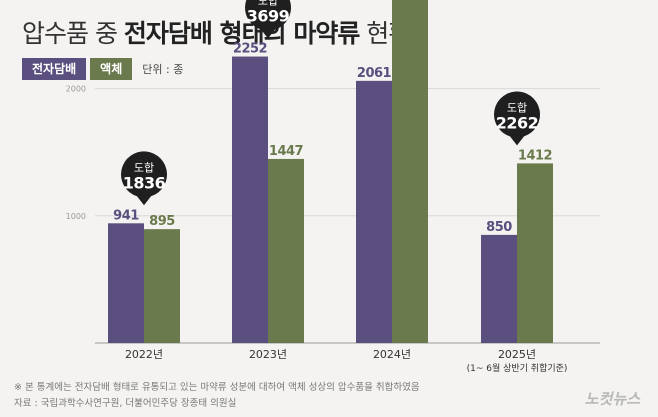 This screenshot has width=658, height=417. What do you see at coordinates (250, 49) in the screenshot?
I see `bar-value-label-0-1: 2252` at bounding box center [250, 49].